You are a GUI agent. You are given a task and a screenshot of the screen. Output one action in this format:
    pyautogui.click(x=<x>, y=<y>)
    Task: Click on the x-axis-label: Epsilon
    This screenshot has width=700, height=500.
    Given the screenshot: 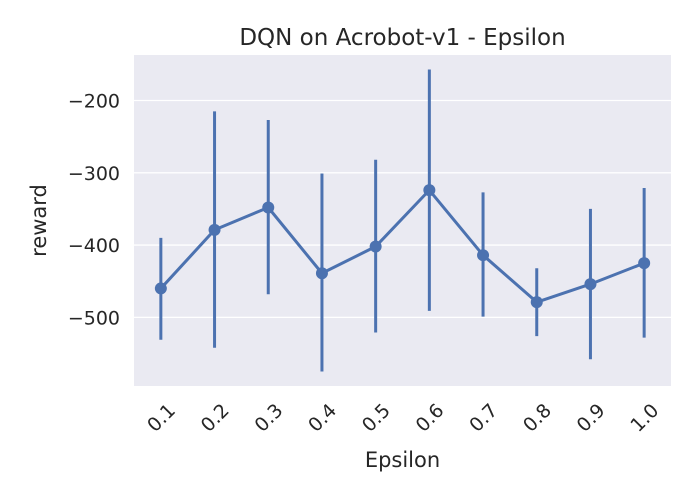 What is the action you would take?
    pyautogui.click(x=402, y=460)
    